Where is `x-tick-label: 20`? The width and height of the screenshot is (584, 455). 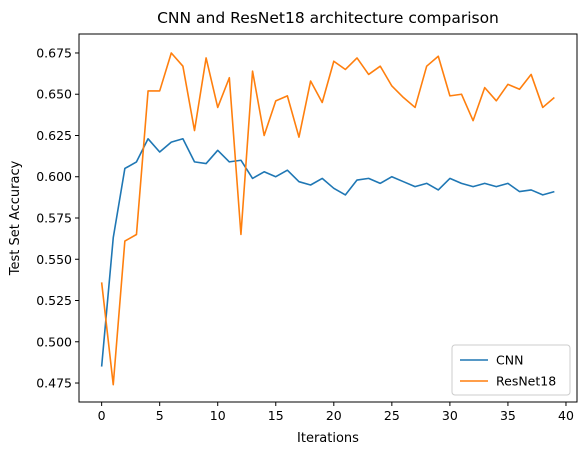
x-tick-label: 20 is located at coordinates (334, 415).